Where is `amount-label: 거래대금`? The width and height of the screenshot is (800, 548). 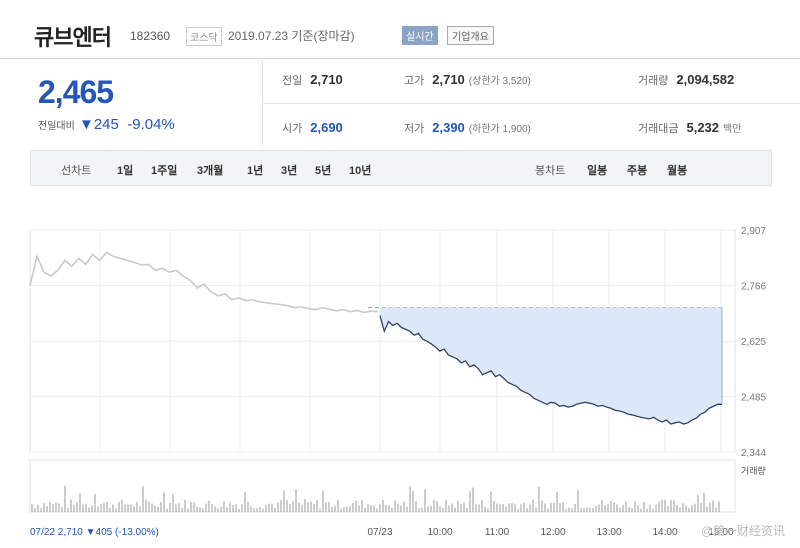
amount-label: 거래대금 is located at coordinates (658, 129).